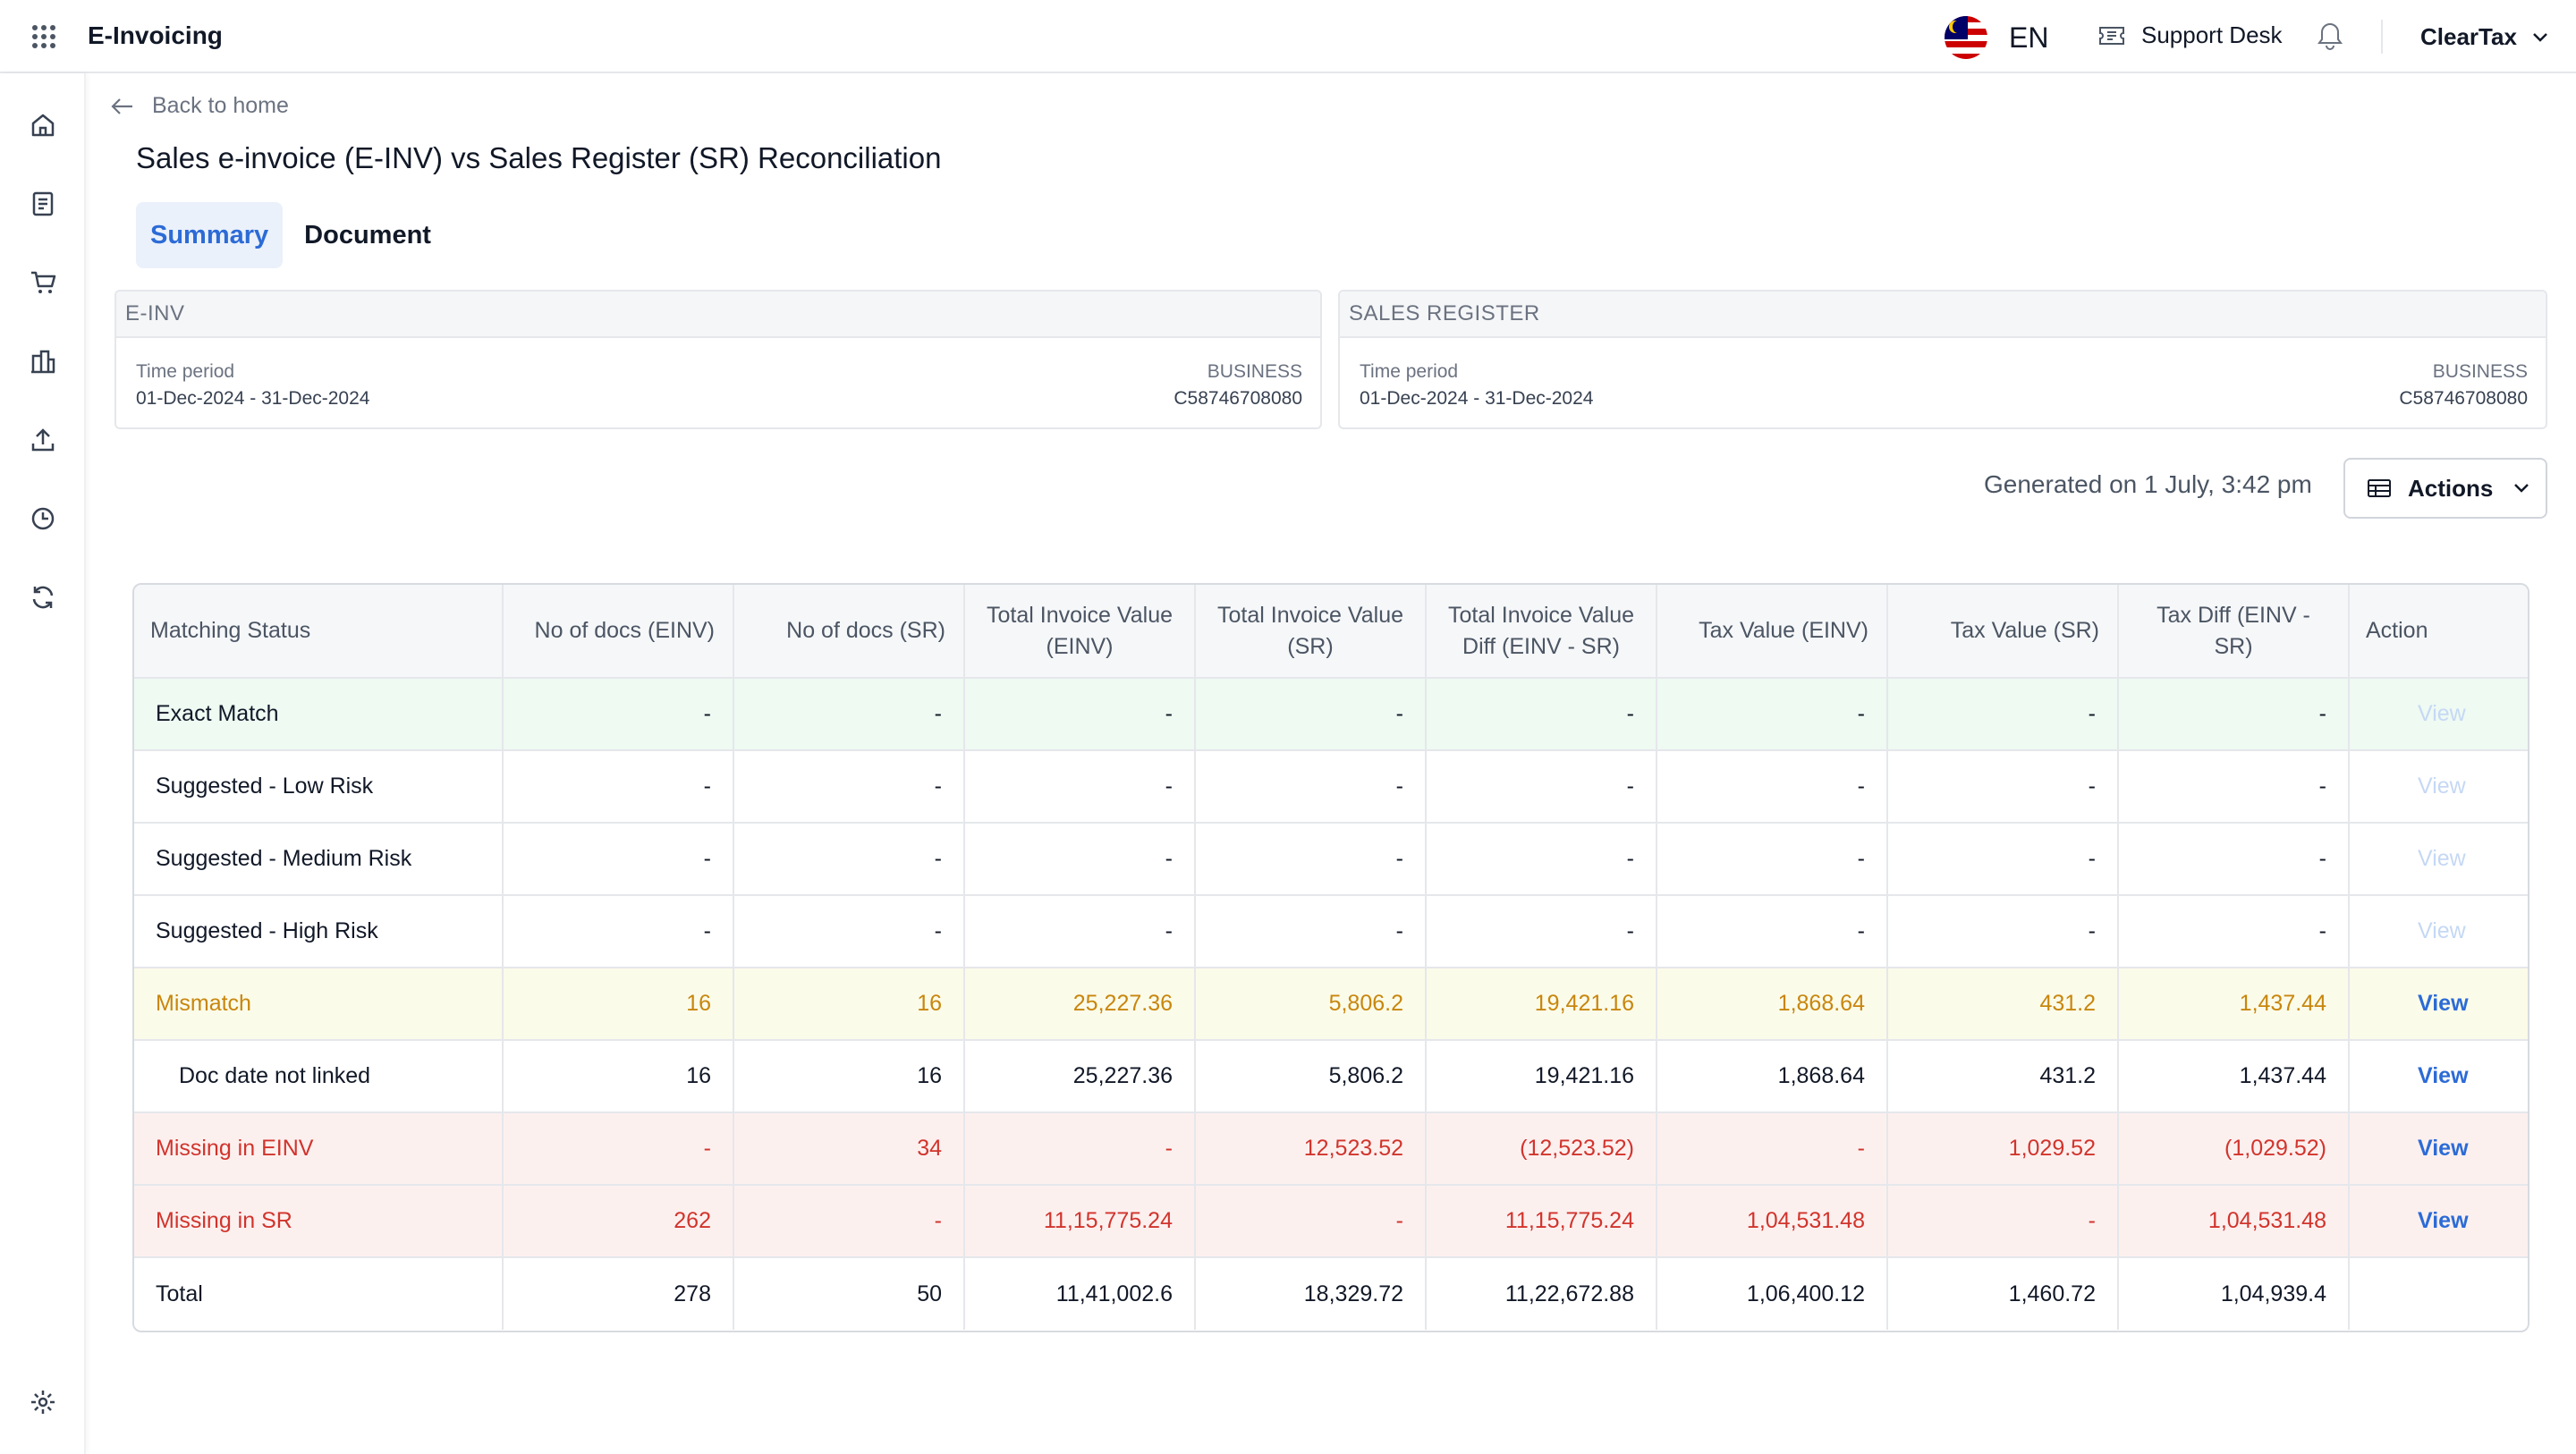 This screenshot has height=1454, width=2576. Describe the element at coordinates (1772, 1076) in the screenshot. I see `value-cell: 1,868.64` at that location.